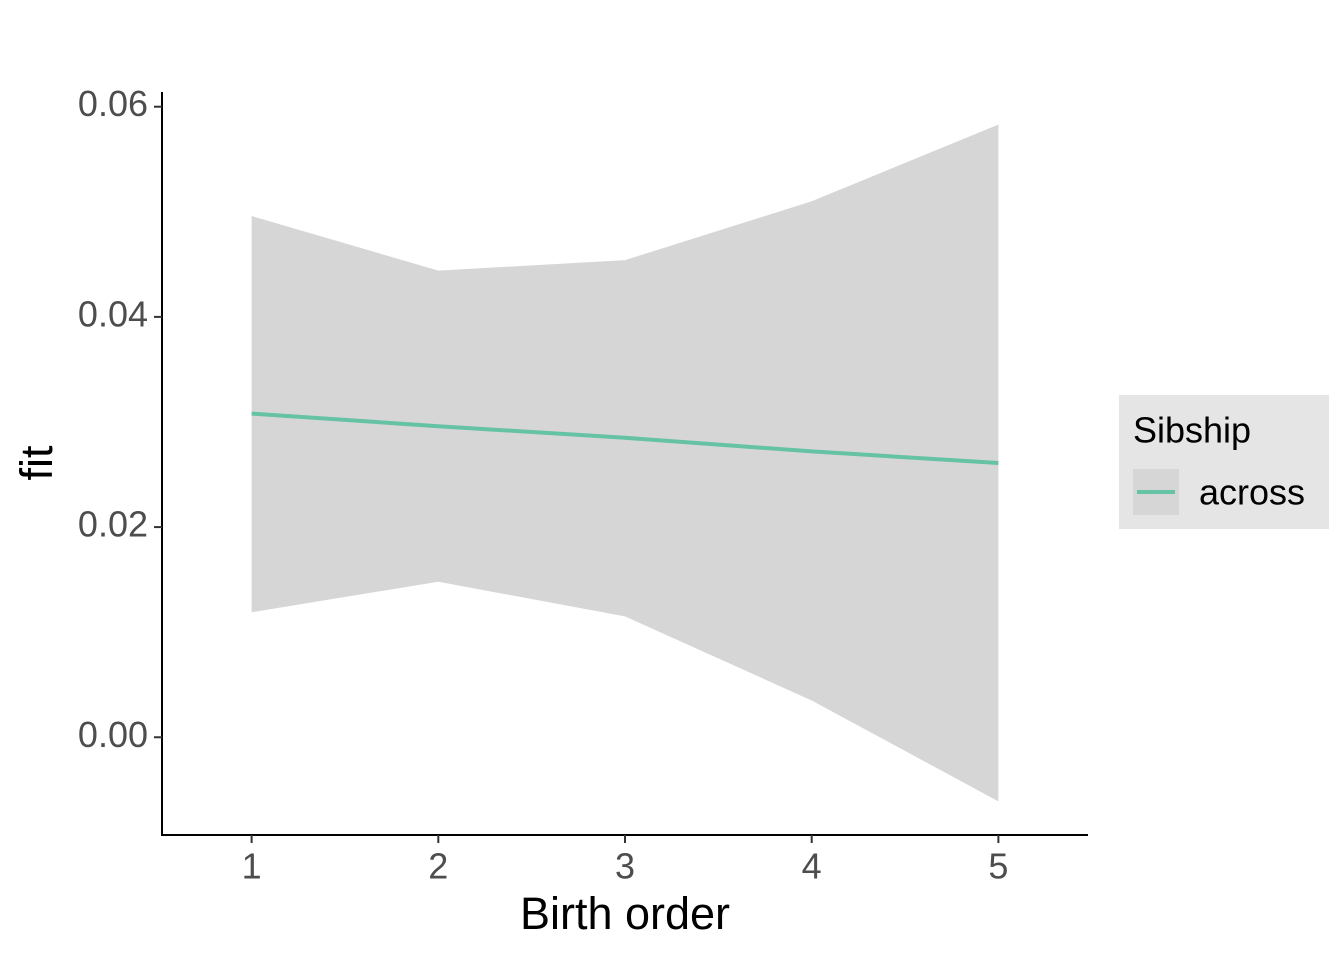 The width and height of the screenshot is (1344, 960). What do you see at coordinates (625, 866) in the screenshot?
I see `x-tick-label: 3` at bounding box center [625, 866].